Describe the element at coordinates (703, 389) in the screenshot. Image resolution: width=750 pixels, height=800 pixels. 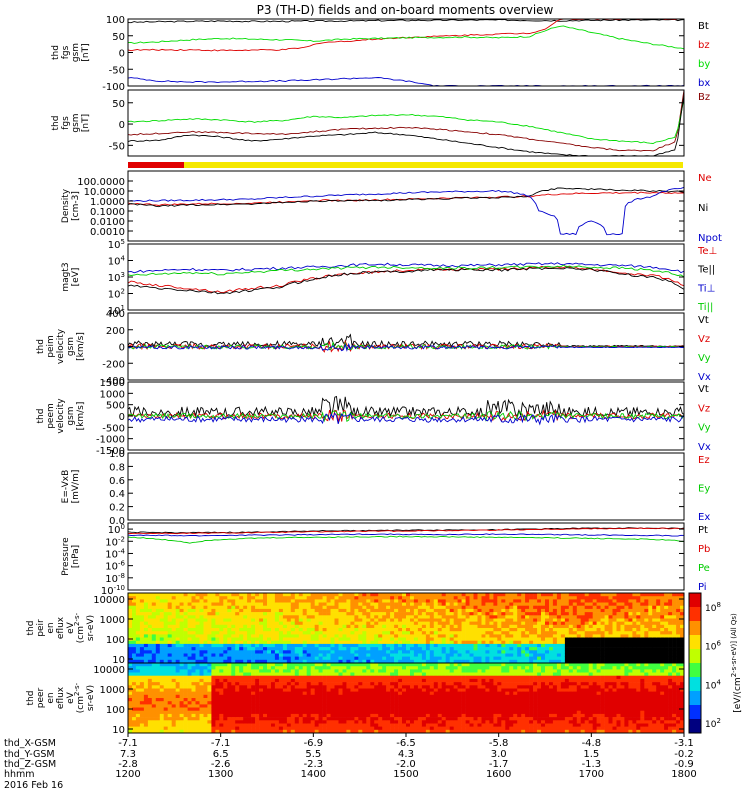
I see `legend-entry: Vt` at that location.